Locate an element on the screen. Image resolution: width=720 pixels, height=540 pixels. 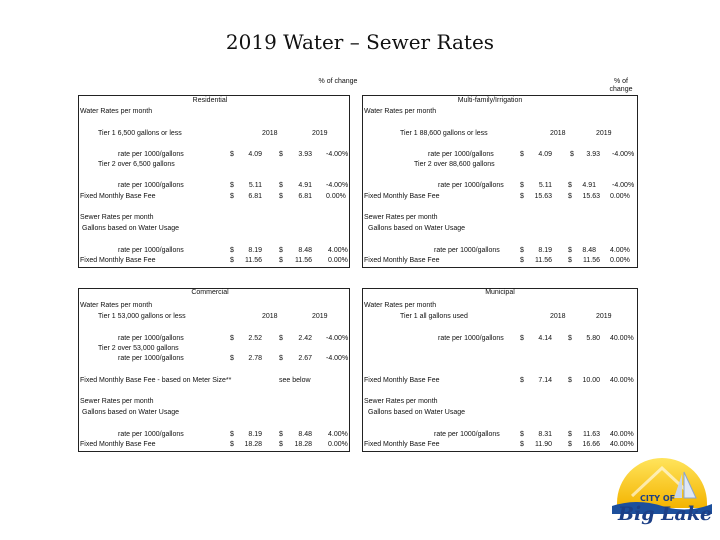
municipal-sewer-label: Sewer Rates per month is located at coordinates (401, 401).